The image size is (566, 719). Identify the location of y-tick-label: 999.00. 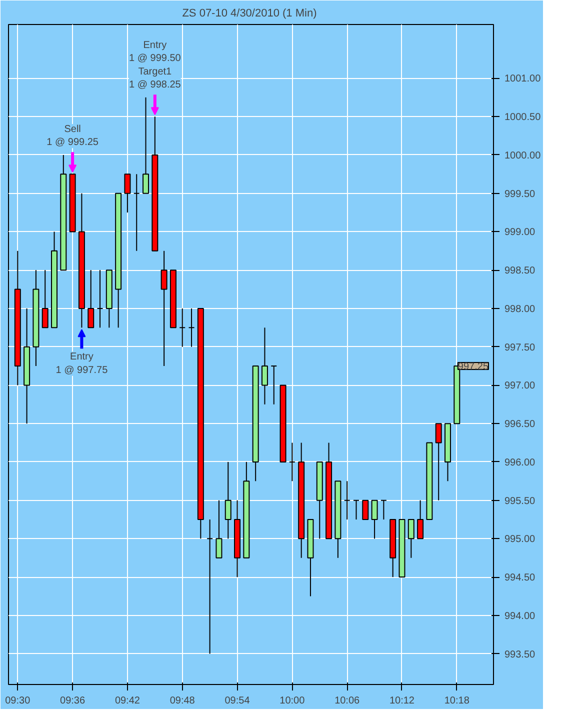
(520, 232).